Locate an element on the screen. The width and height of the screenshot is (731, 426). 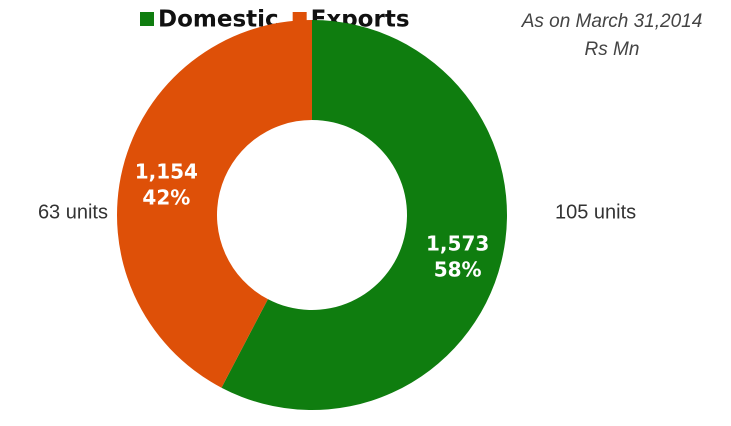
units-label: 105 units is located at coordinates (595, 212).